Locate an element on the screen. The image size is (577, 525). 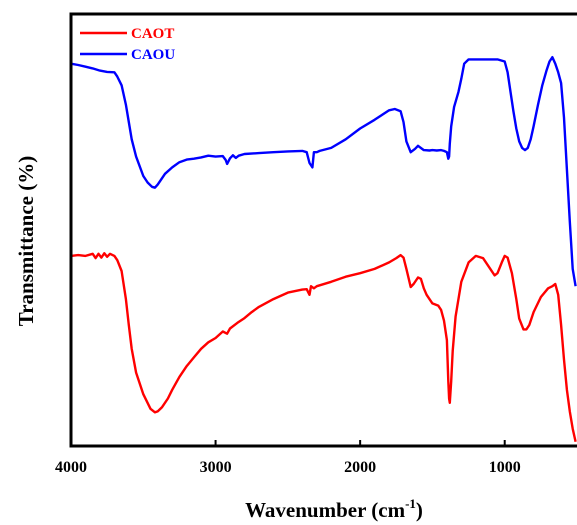
x-axis-ticks: 4000 3000 2000 1000 is located at coordinates (288, 458).